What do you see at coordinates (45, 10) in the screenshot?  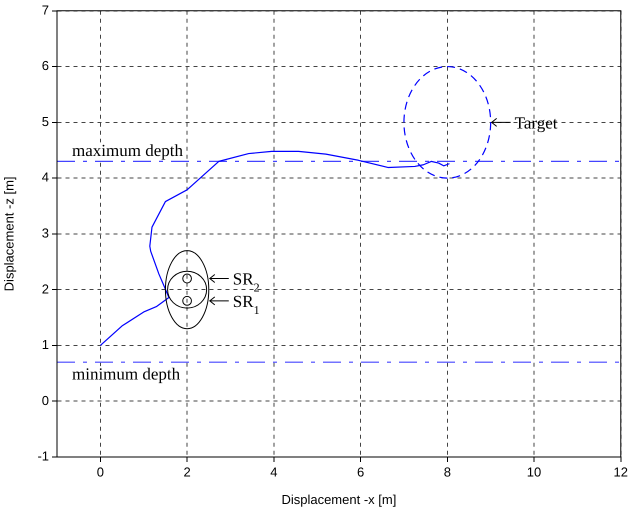 I see `y-tick-label: 7` at bounding box center [45, 10].